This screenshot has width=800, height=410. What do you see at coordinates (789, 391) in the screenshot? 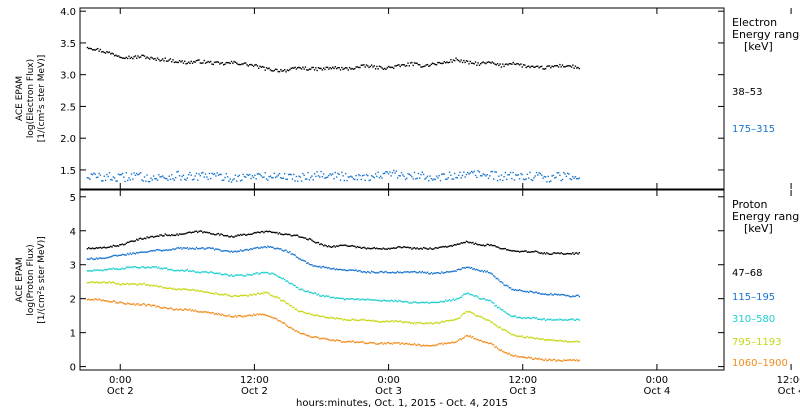
I see `xtick-date-label: Oct 4` at bounding box center [789, 391].